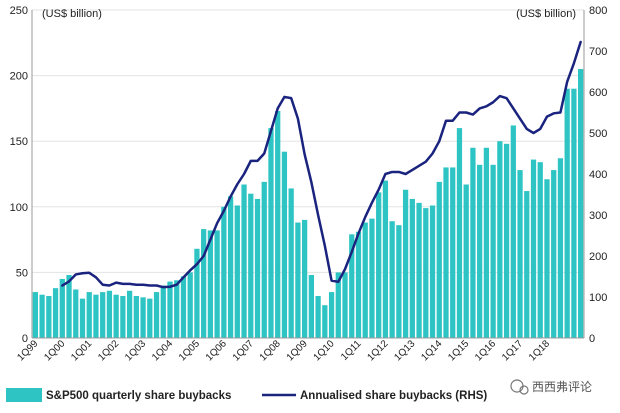 The image size is (620, 413). I want to click on right-axis-unit-label: (US$ billion), so click(546, 14).